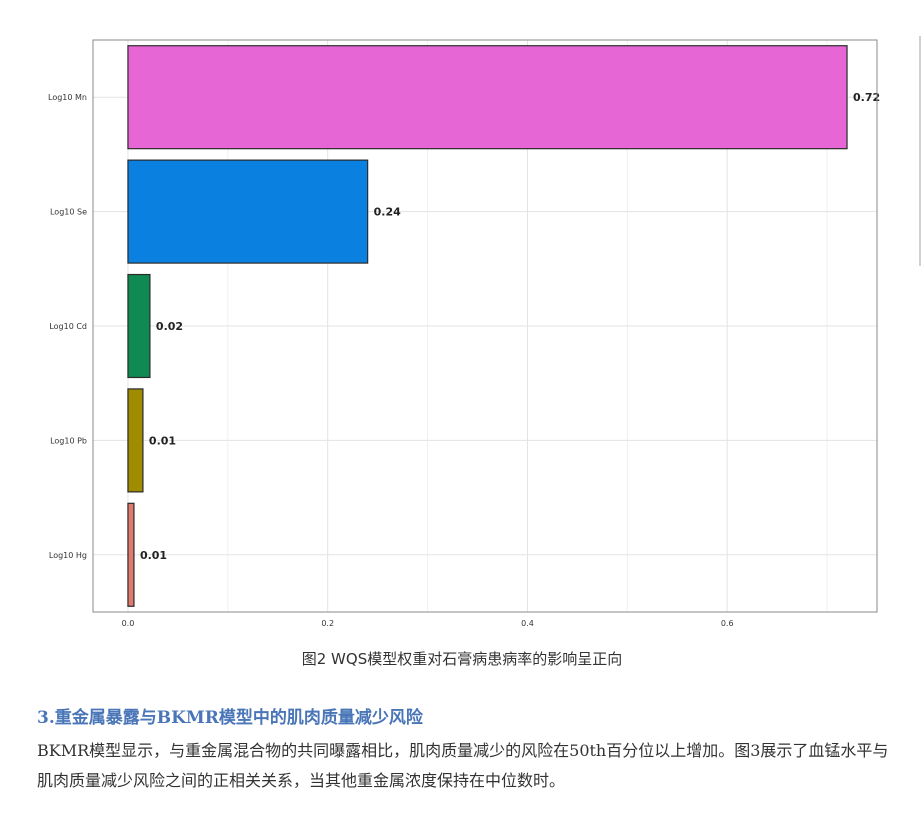 This screenshot has height=820, width=924. I want to click on x-tick-label: 0.6, so click(727, 623).